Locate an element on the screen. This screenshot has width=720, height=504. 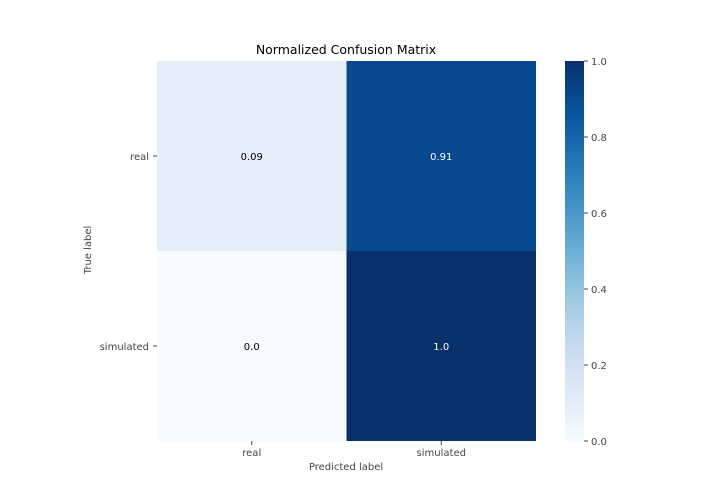
cell-value-label: 0.91 is located at coordinates (441, 157).